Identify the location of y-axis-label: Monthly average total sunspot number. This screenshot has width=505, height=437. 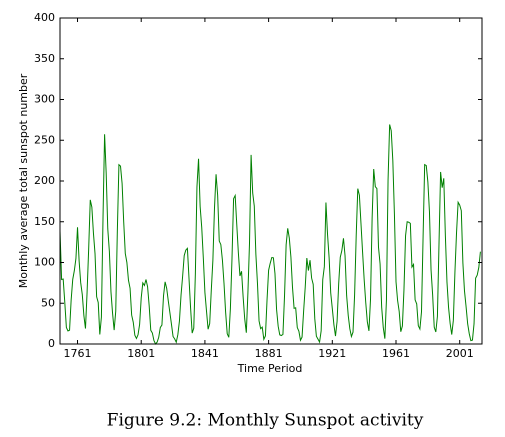
(23, 180).